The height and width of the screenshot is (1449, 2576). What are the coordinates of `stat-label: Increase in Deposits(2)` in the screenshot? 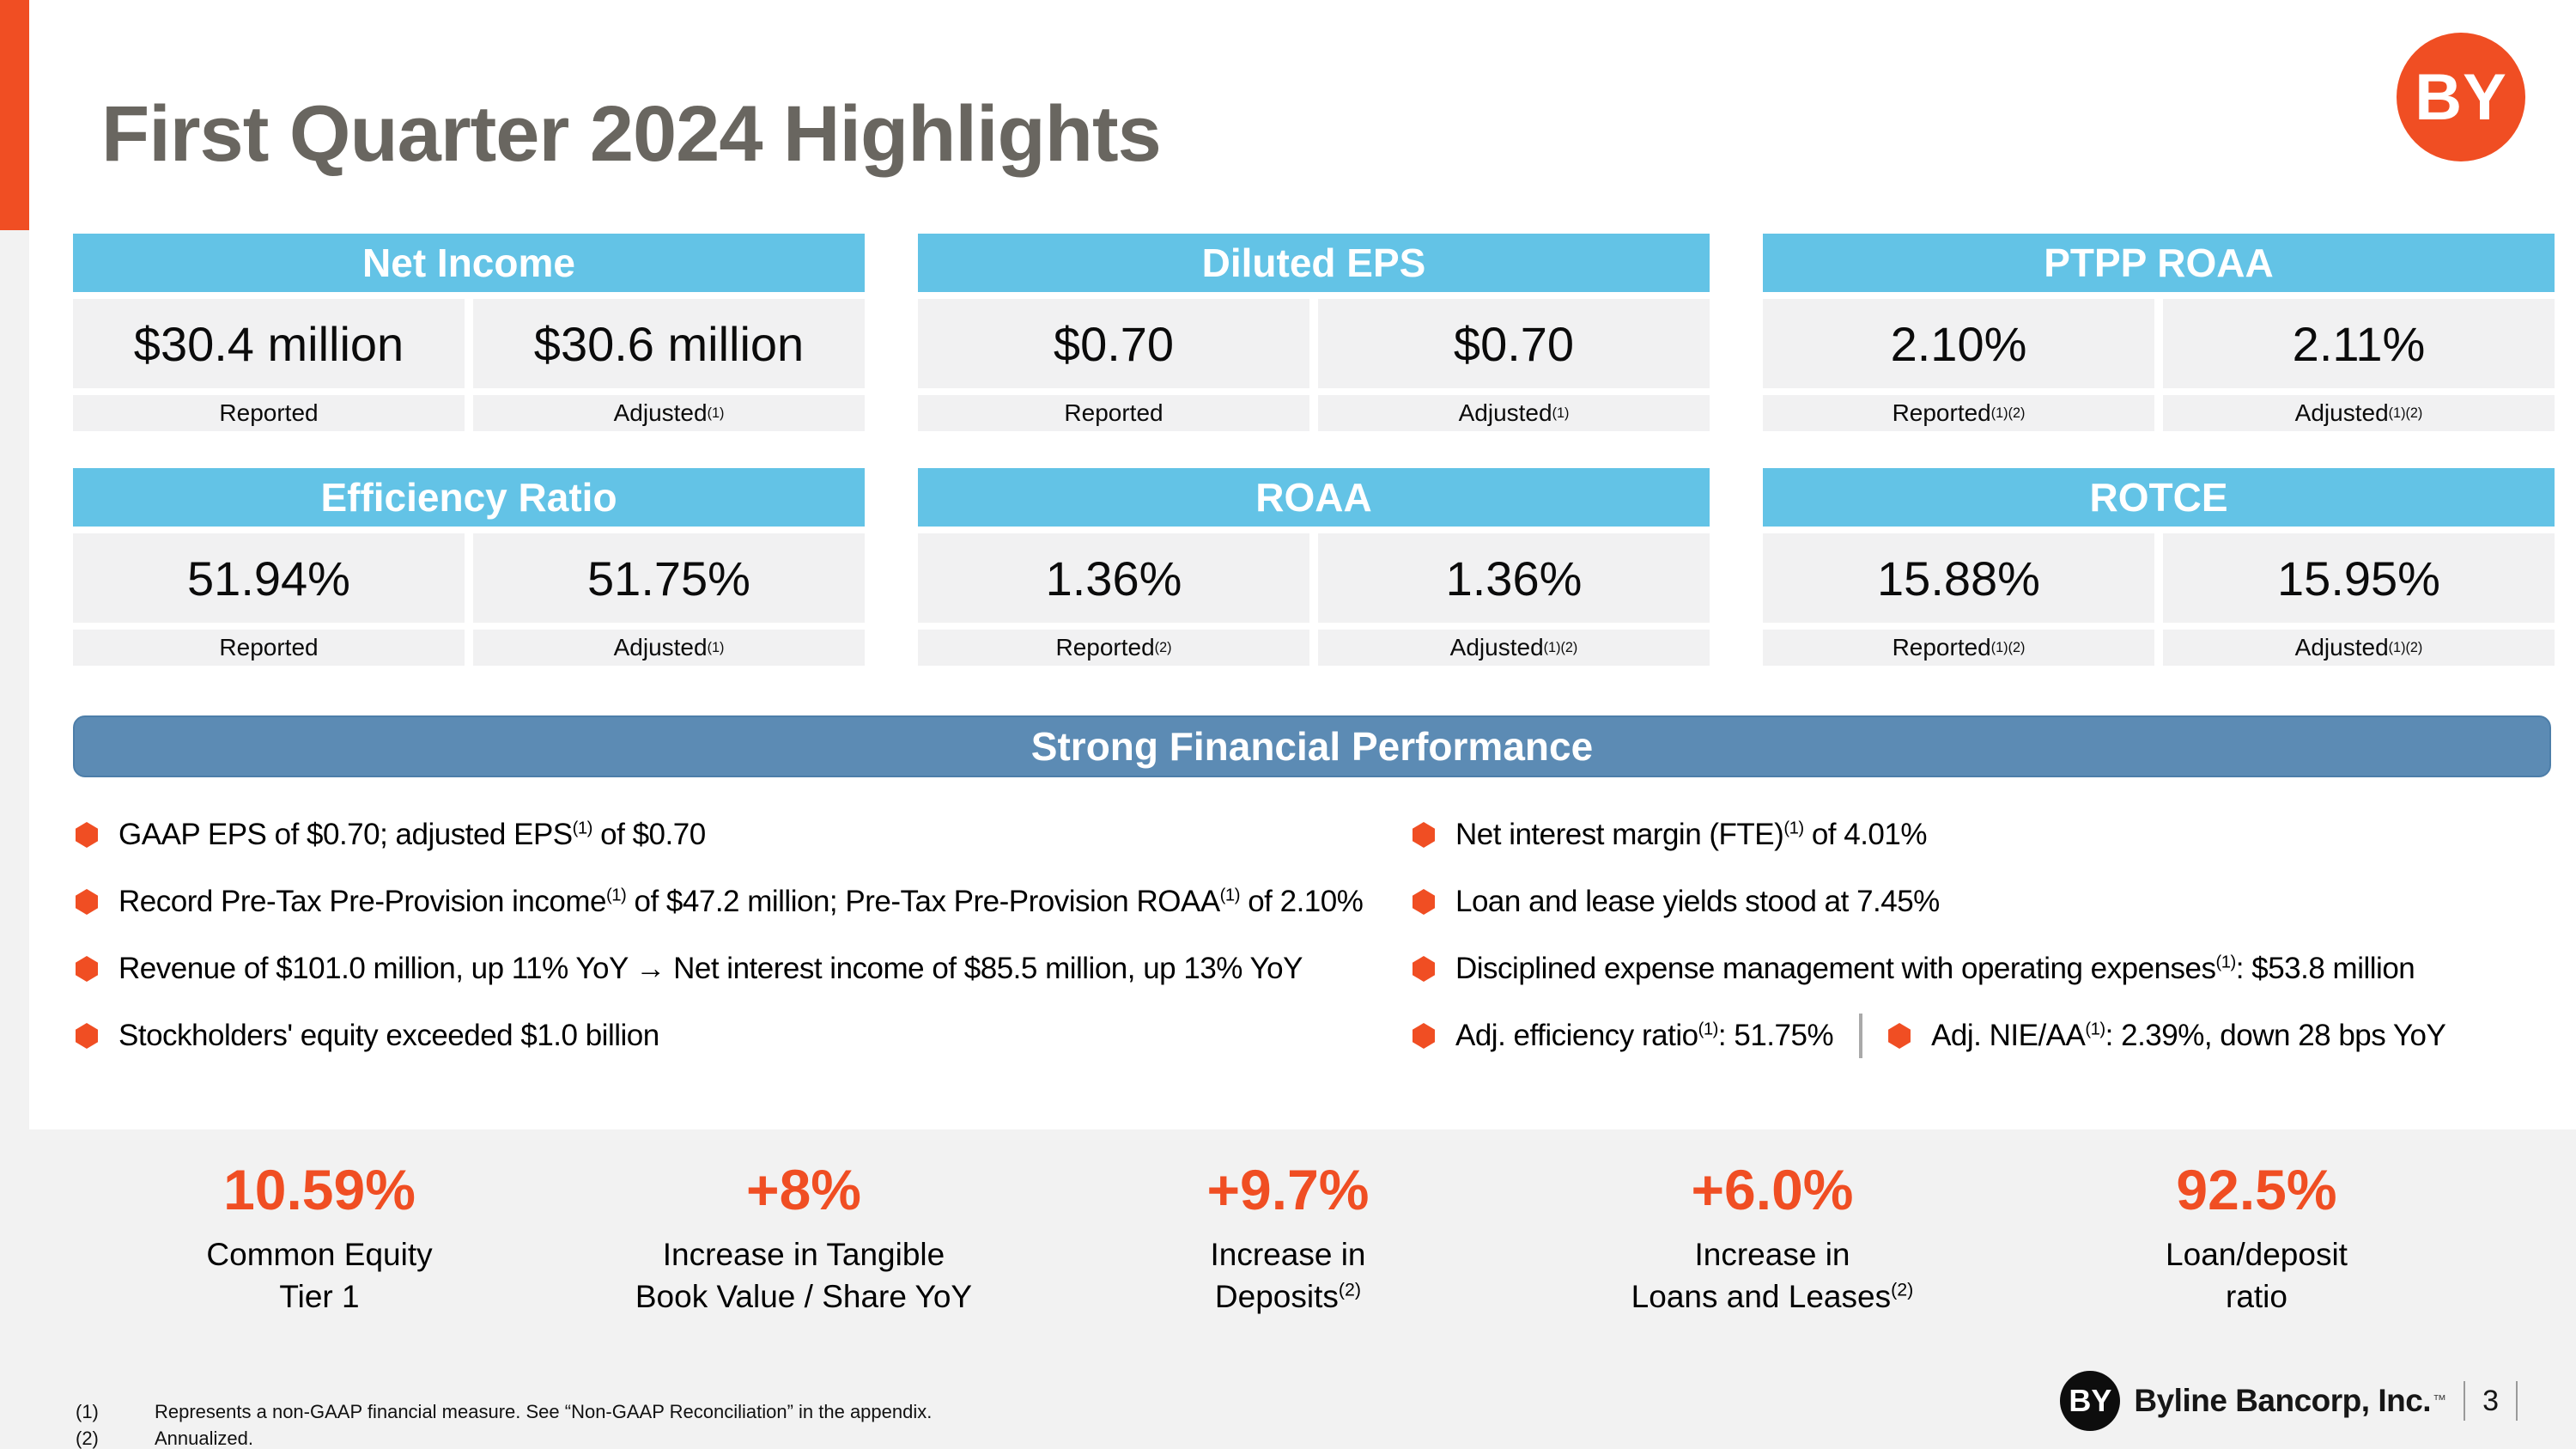 It's located at (1288, 1275).